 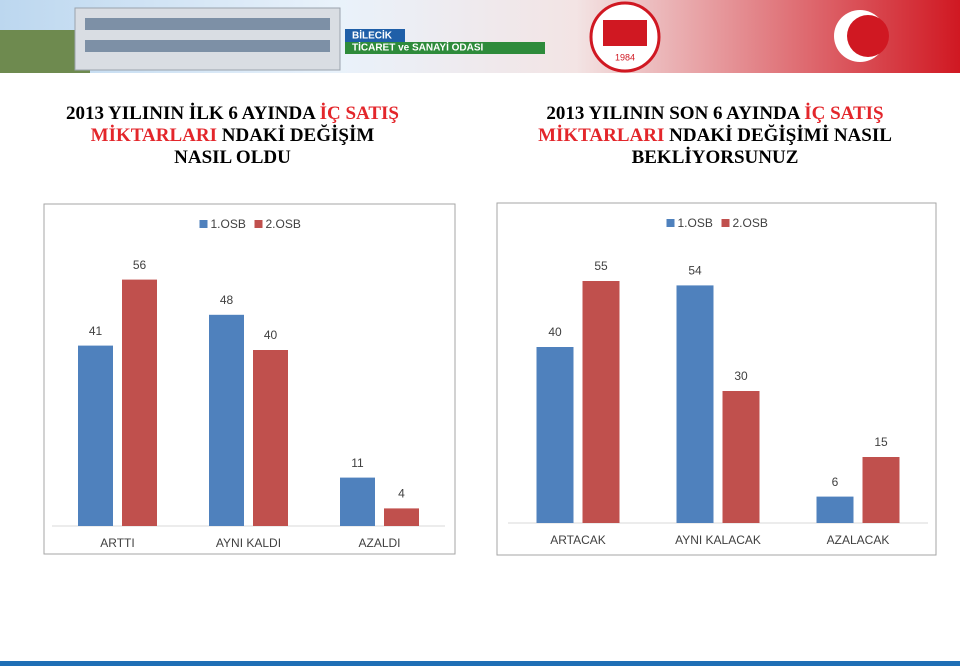 What do you see at coordinates (625, 33) in the screenshot?
I see `logo-emblem` at bounding box center [625, 33].